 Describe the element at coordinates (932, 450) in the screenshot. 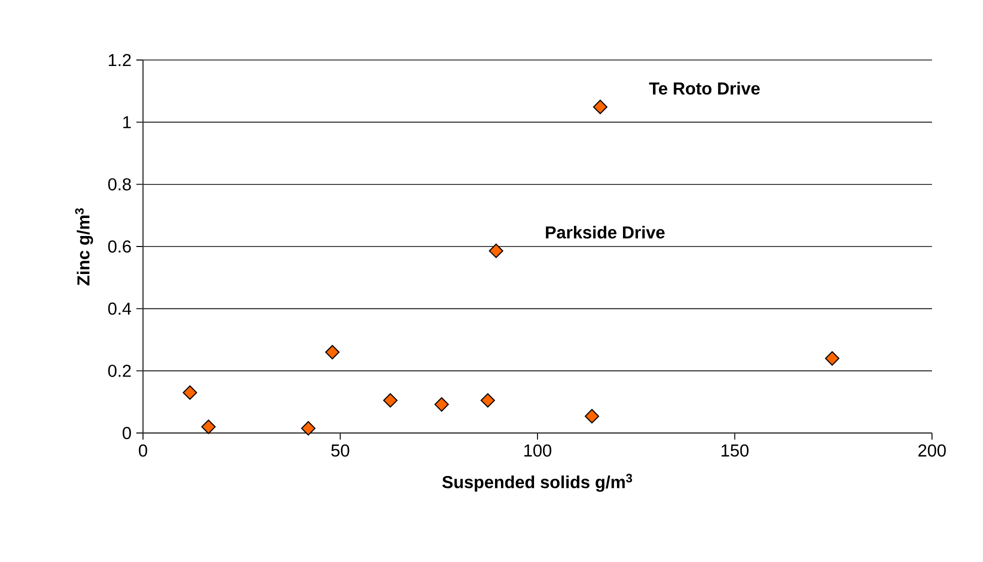

I see `x-tick-label: 200` at that location.